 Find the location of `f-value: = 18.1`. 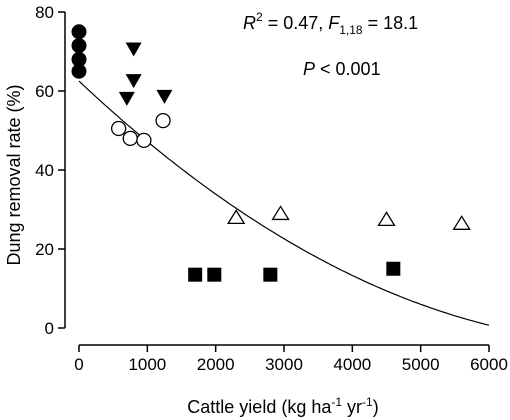

f-value: = 18.1 is located at coordinates (391, 23).